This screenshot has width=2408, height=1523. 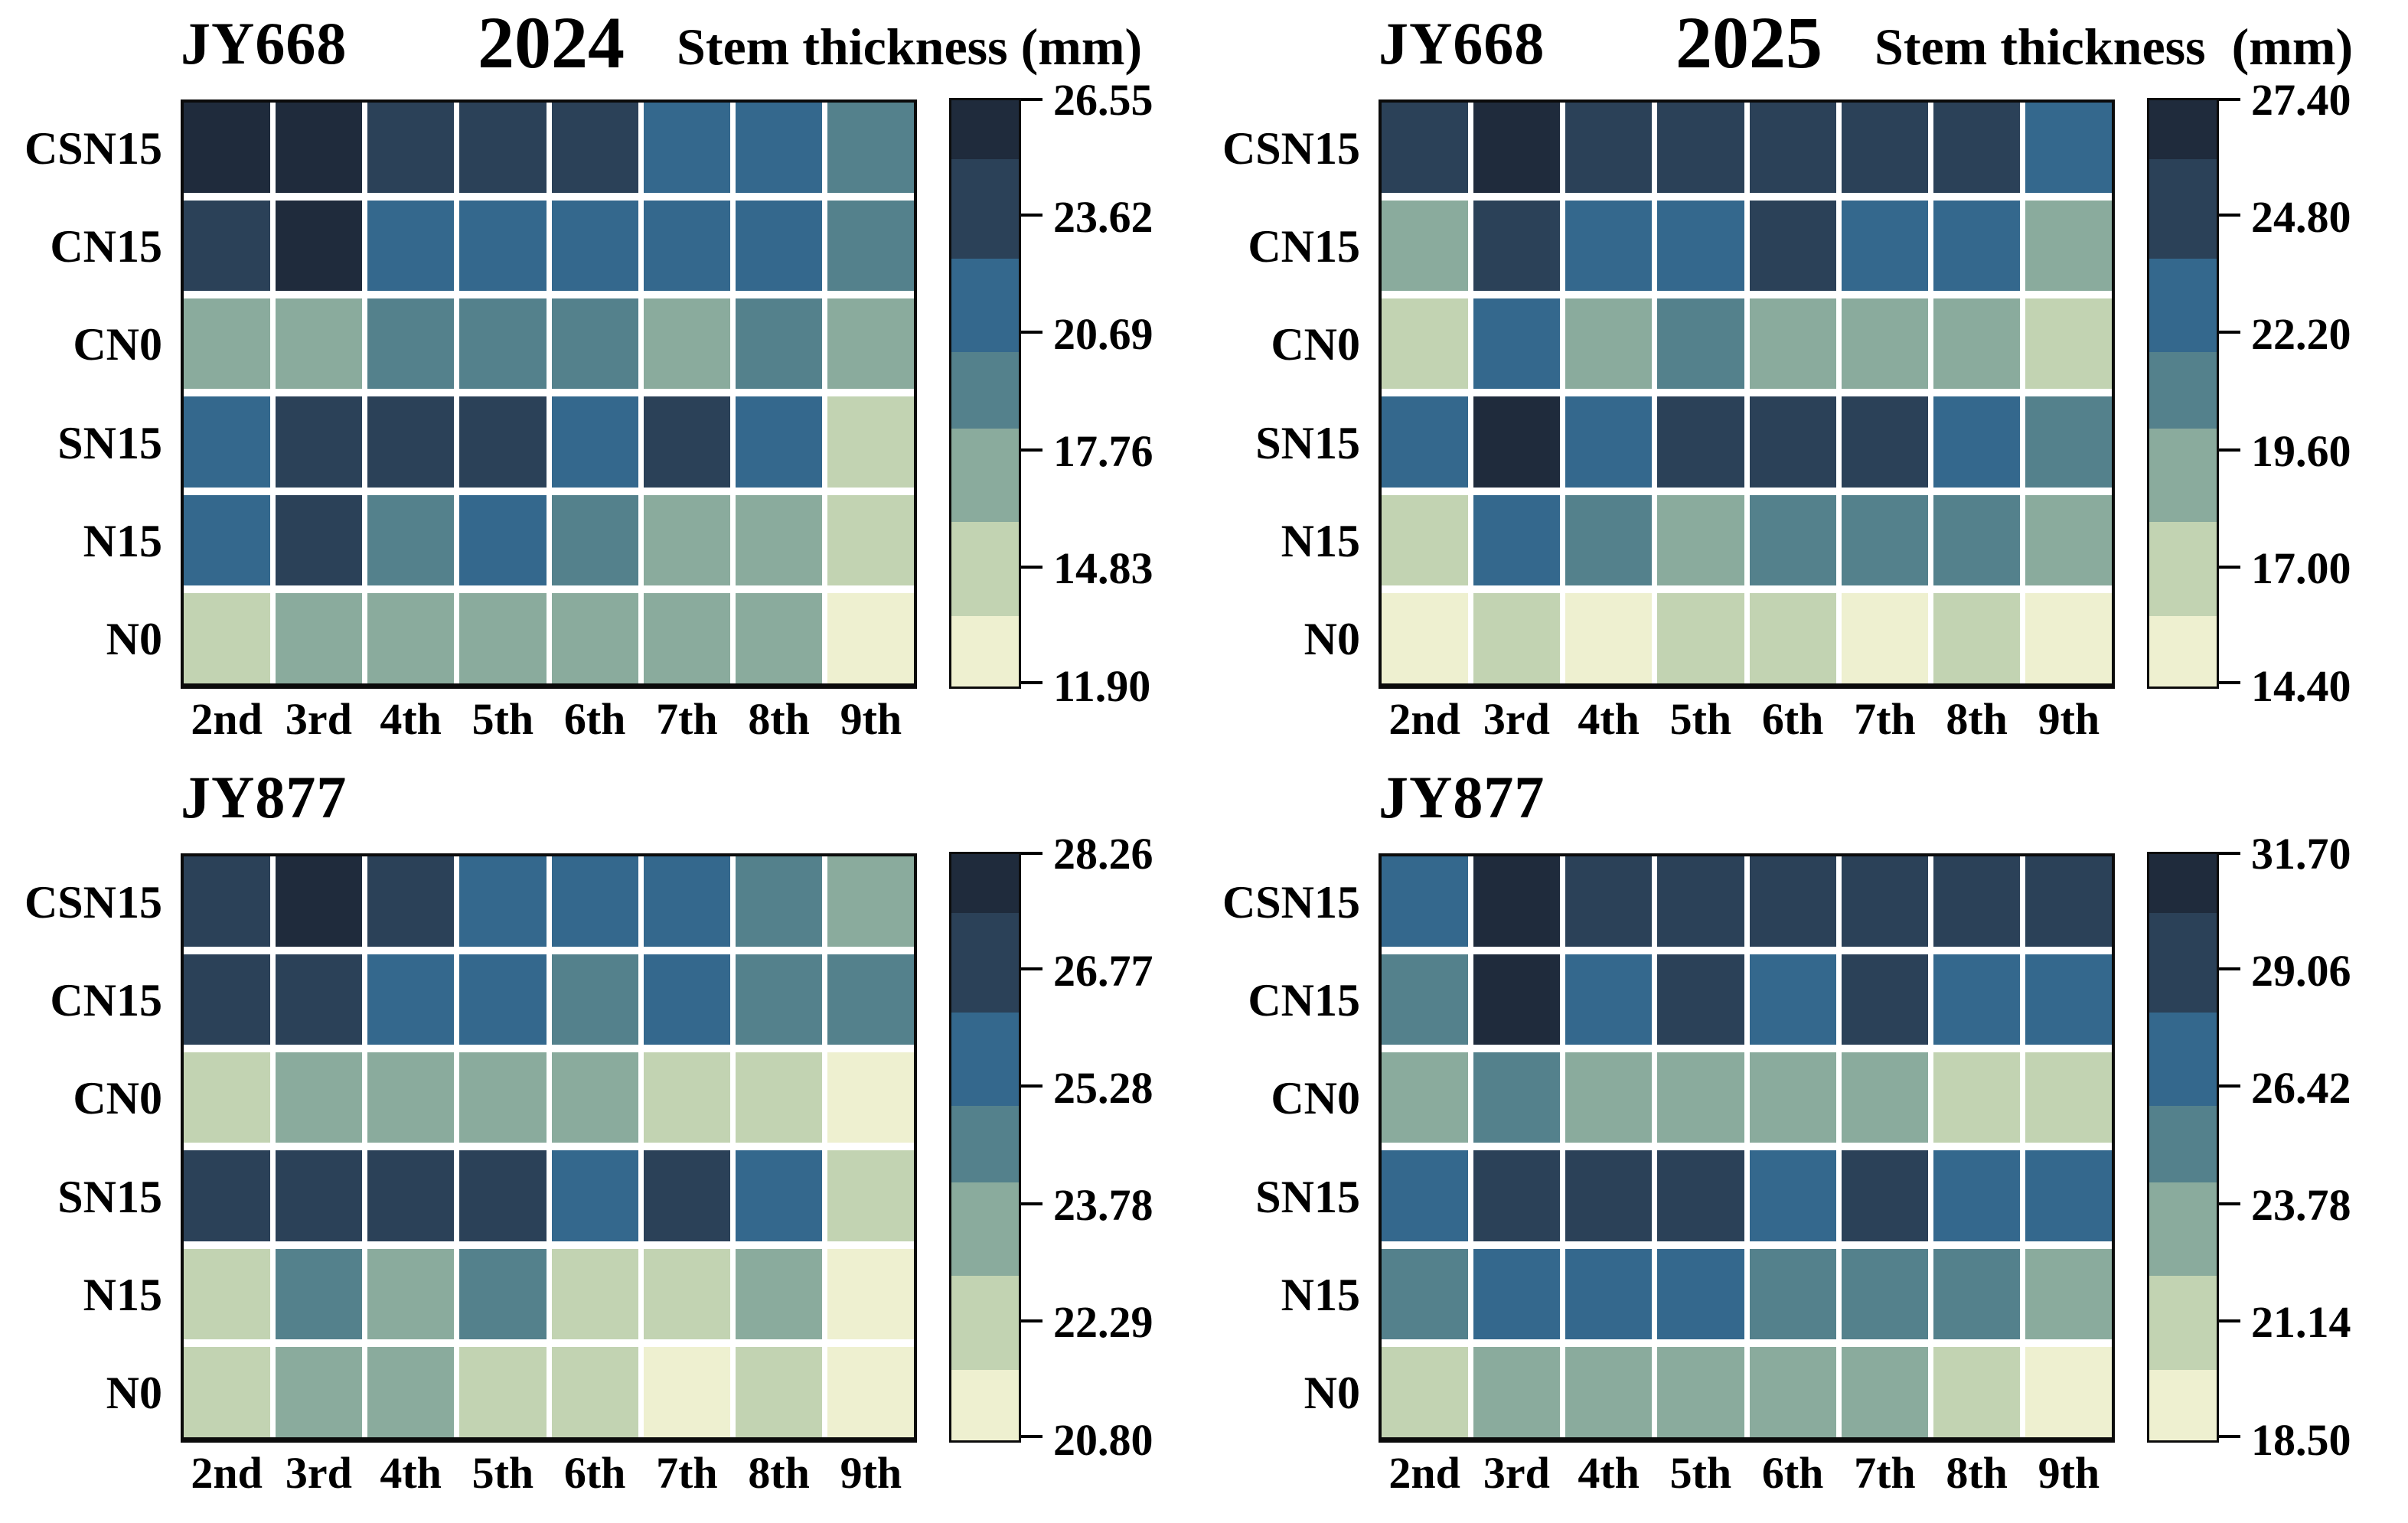 What do you see at coordinates (2301, 1206) in the screenshot?
I see `colorbar-tick-label: 23.78` at bounding box center [2301, 1206].